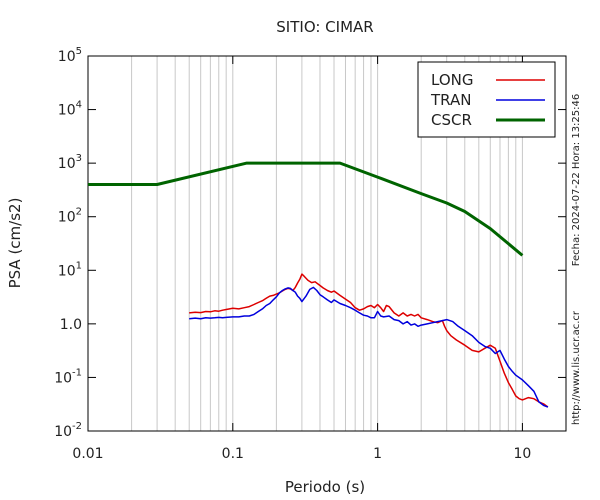  Describe the element at coordinates (233, 454) in the screenshot. I see `x-tick-label: 0.1` at that location.